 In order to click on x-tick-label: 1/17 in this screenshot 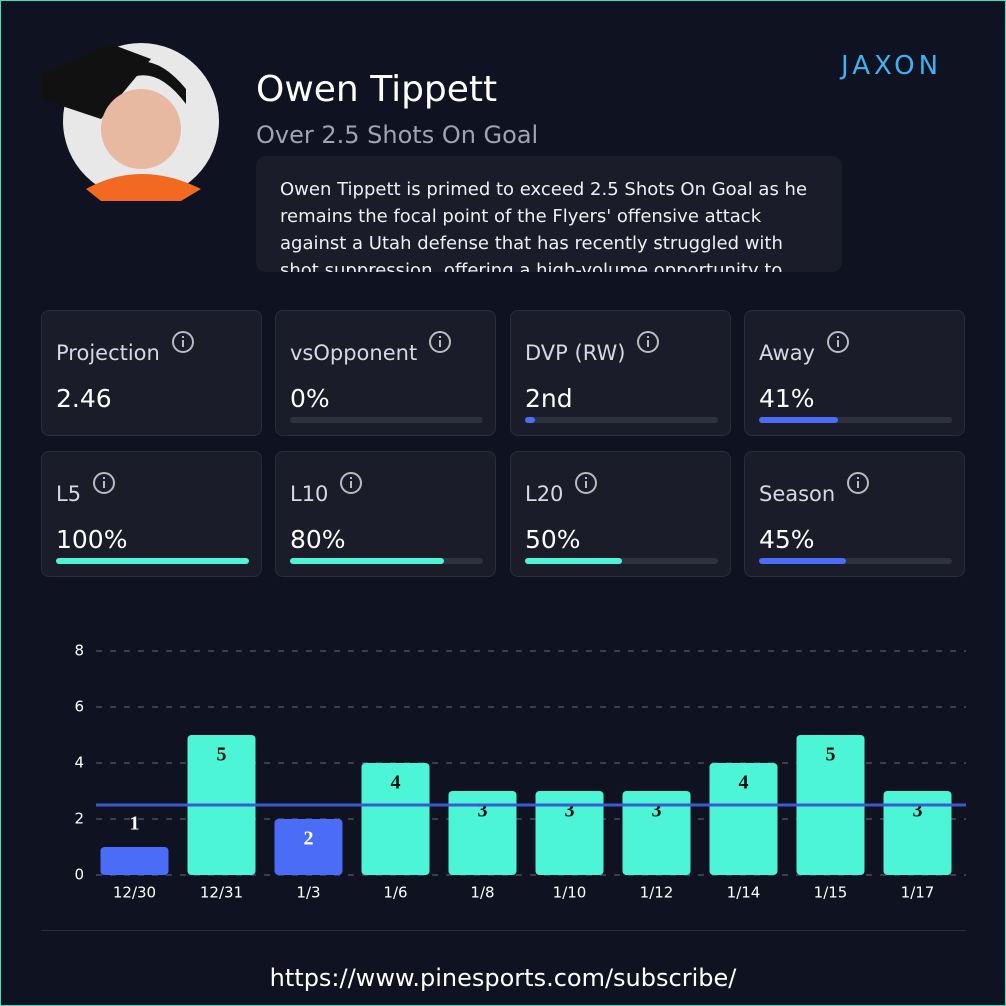, I will do `click(918, 893)`.